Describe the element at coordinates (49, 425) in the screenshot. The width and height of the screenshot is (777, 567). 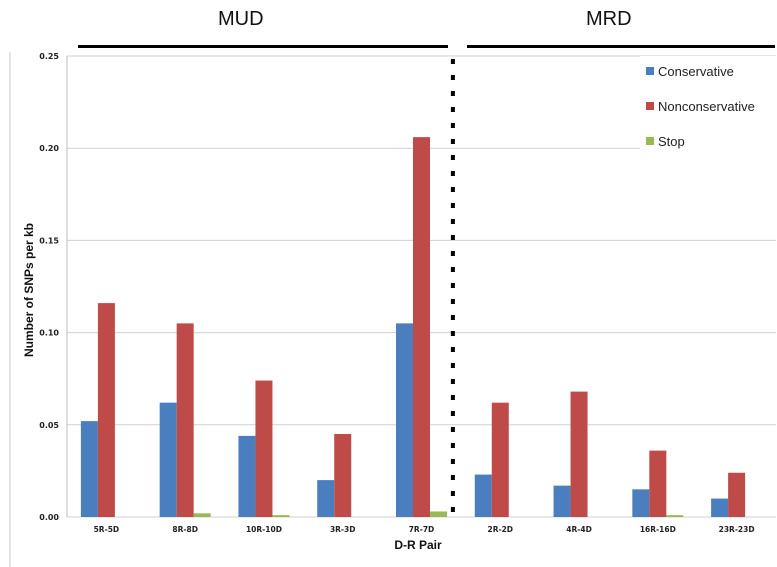
I see `y-tick-label: 0.05` at that location.